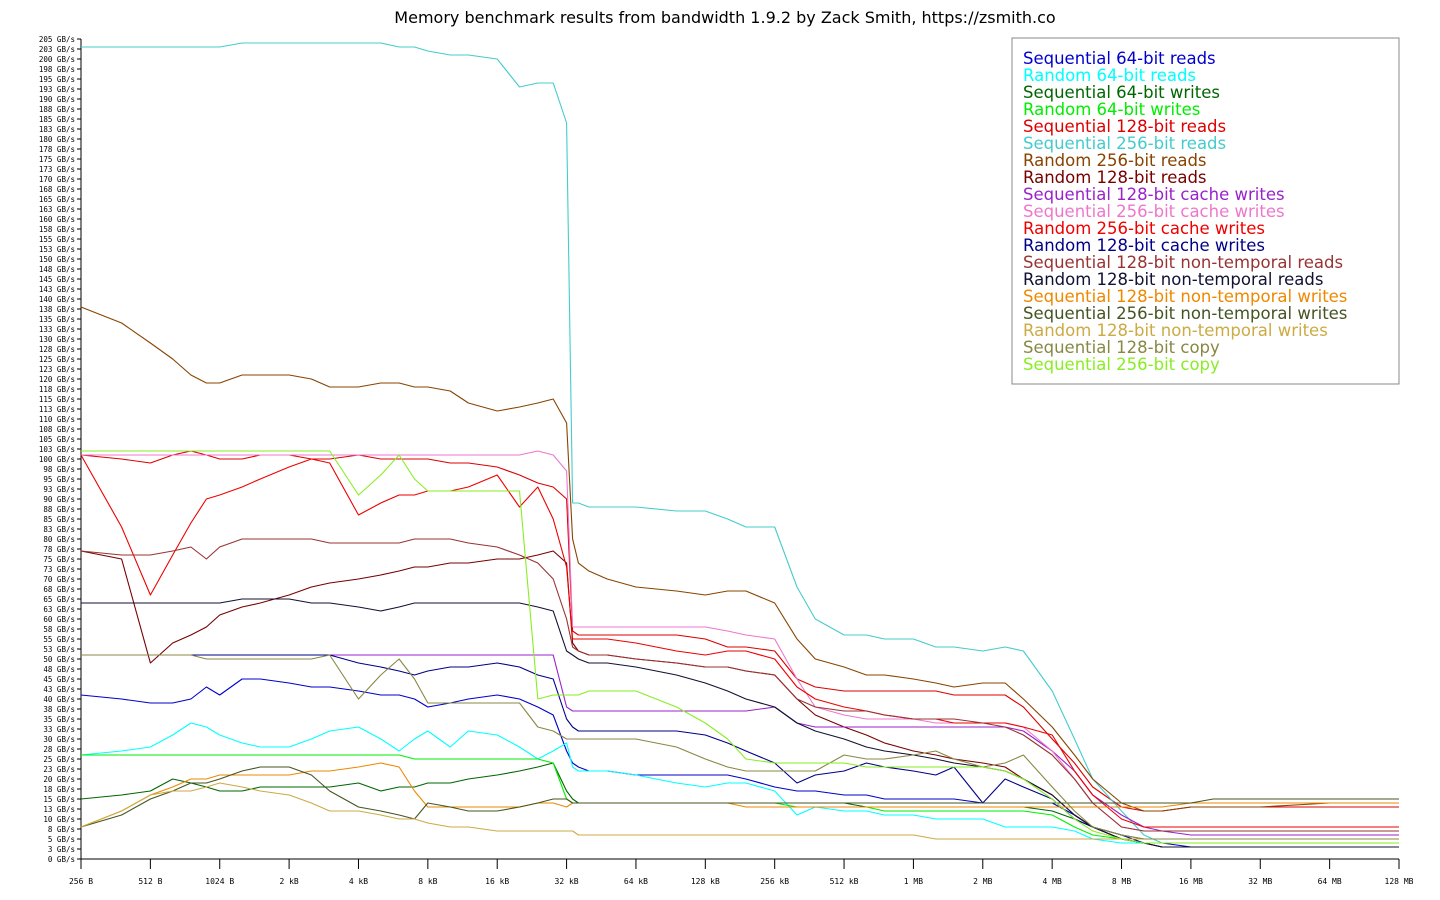  Describe the element at coordinates (982, 881) in the screenshot. I see `x-tick-label: 2 MB` at that location.